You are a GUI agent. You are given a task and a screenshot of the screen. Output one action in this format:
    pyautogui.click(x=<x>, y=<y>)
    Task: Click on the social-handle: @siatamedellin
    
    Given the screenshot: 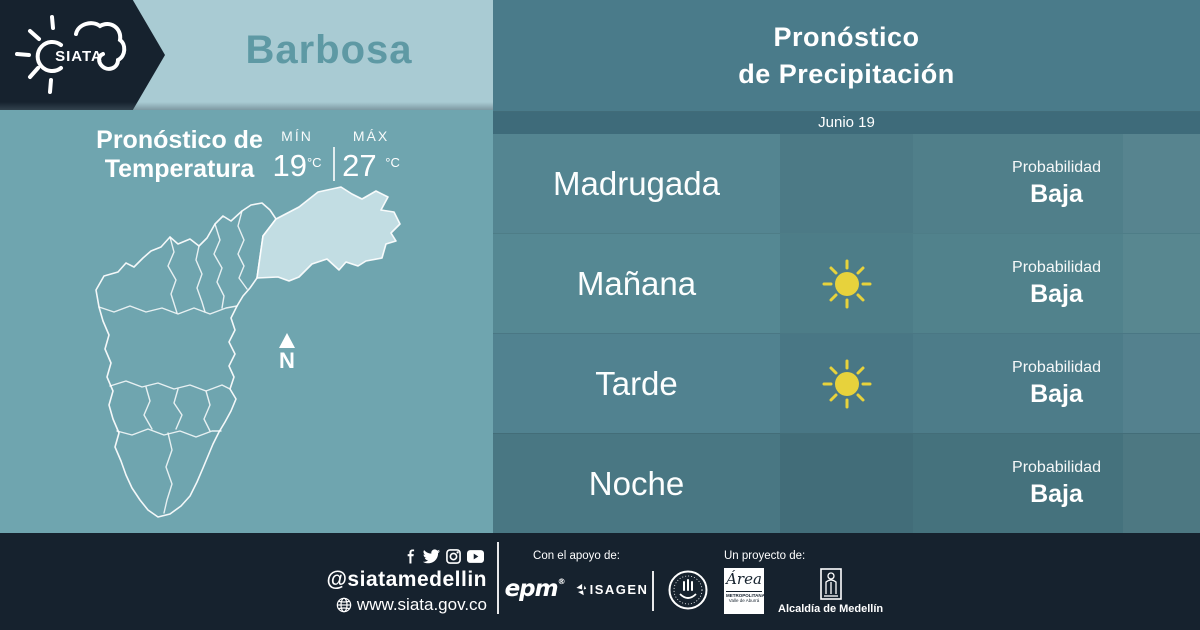 What is the action you would take?
    pyautogui.click(x=406, y=579)
    